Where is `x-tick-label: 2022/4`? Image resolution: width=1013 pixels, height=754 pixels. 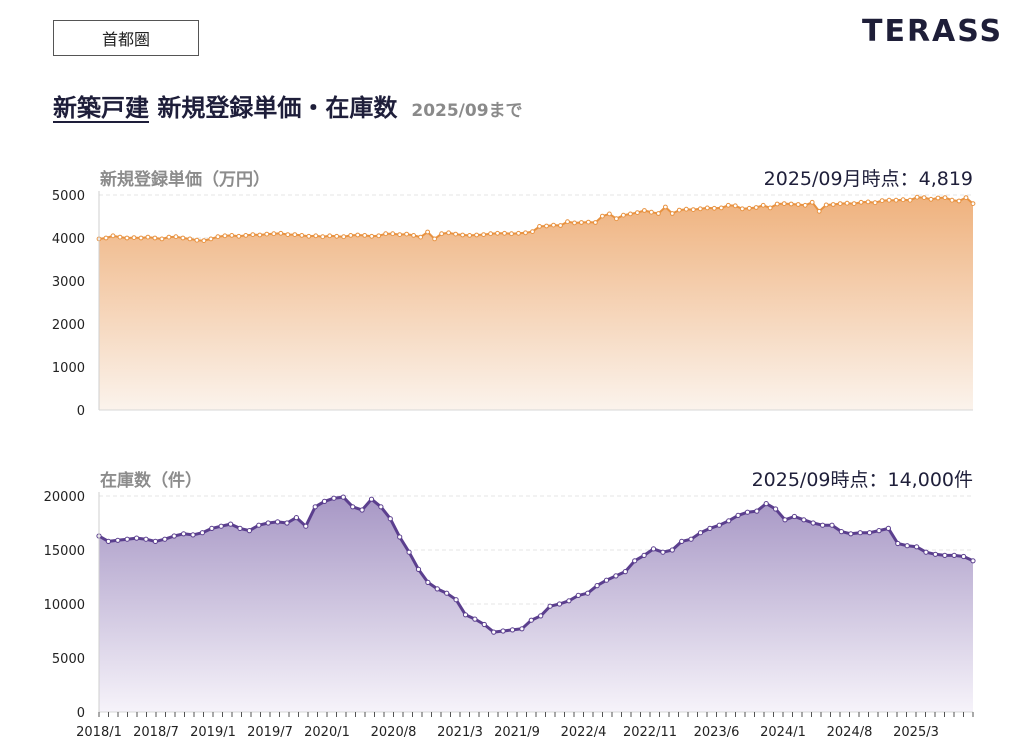
x-tick-label: 2022/4 is located at coordinates (584, 732).